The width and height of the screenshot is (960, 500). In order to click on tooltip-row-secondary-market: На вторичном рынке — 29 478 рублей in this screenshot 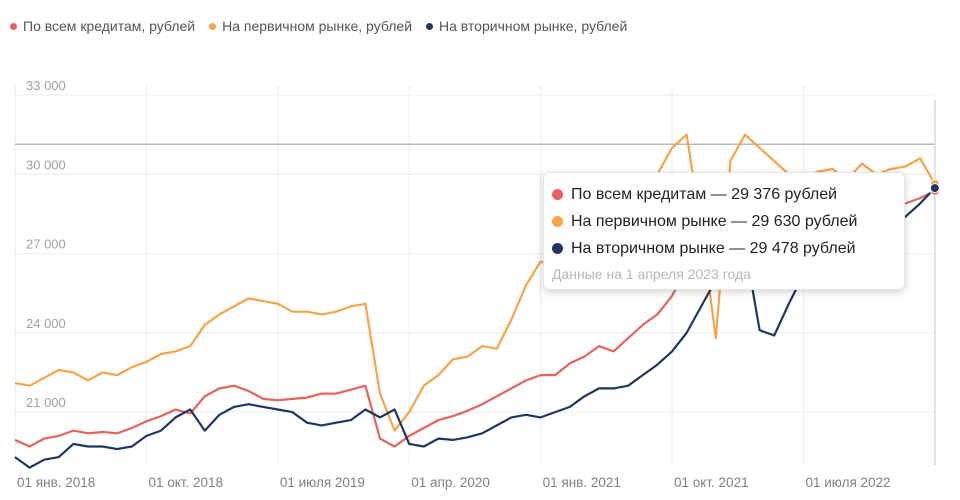, I will do `click(728, 248)`.